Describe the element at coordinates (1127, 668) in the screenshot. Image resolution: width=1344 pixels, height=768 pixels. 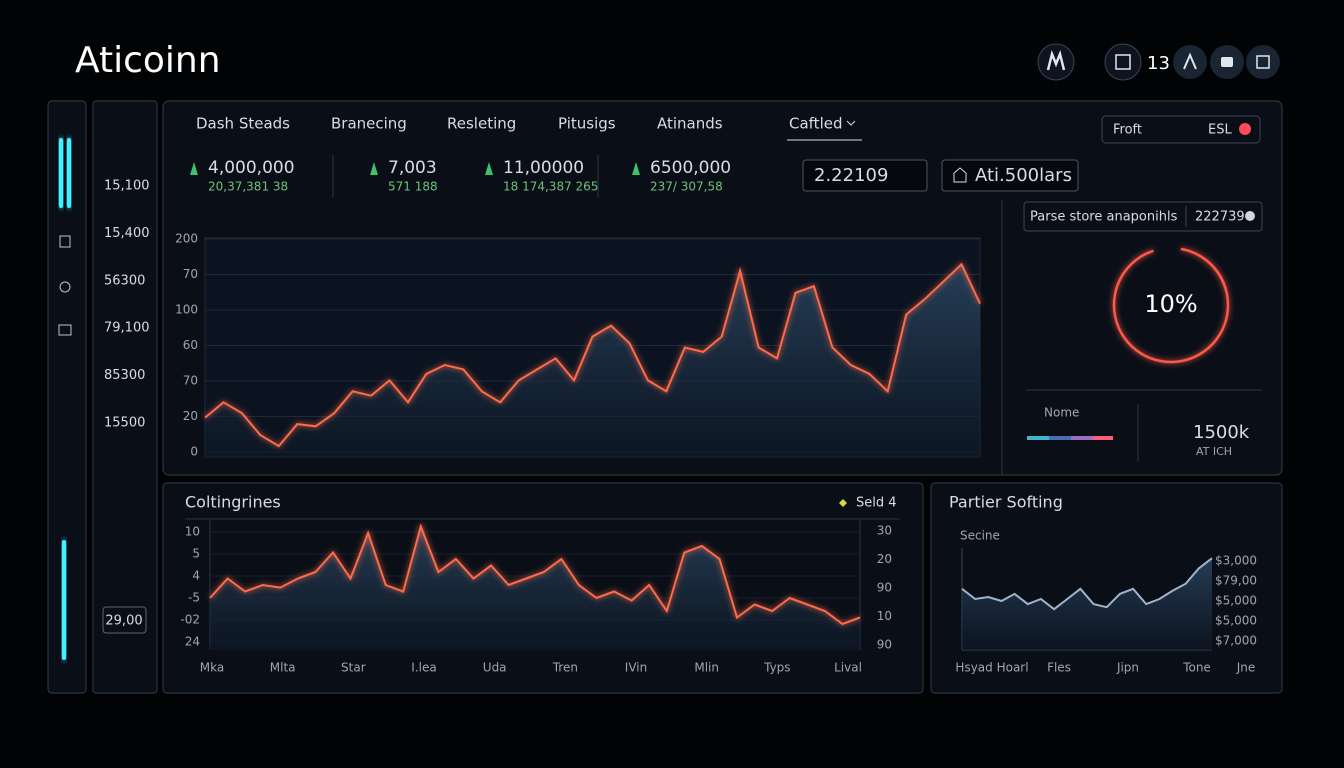
I see `x-tick-label: Jipn` at that location.